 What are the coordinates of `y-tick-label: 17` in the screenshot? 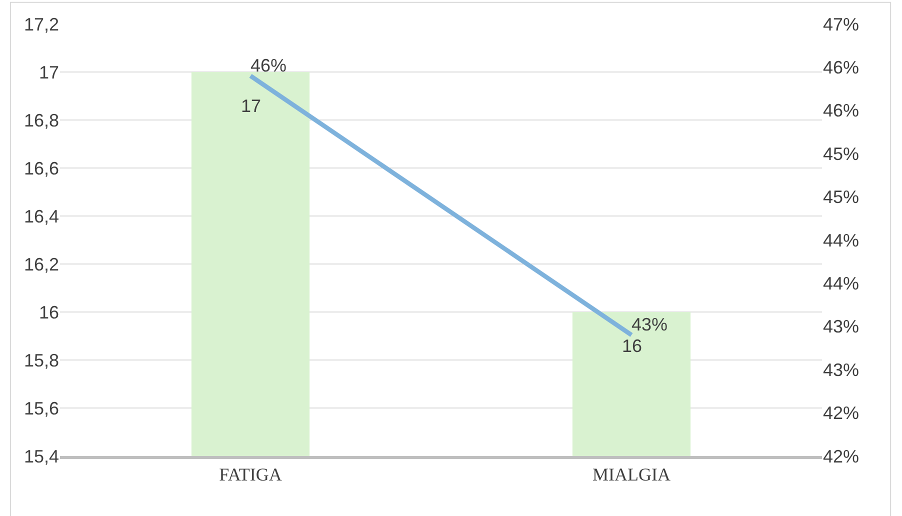 It's located at (48, 72).